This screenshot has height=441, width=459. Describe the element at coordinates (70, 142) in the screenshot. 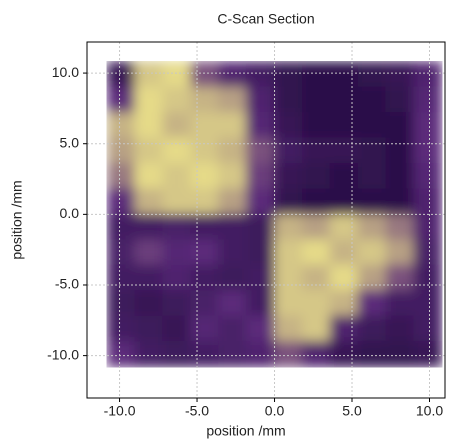

I see `y-tick-label: 5.0` at that location.